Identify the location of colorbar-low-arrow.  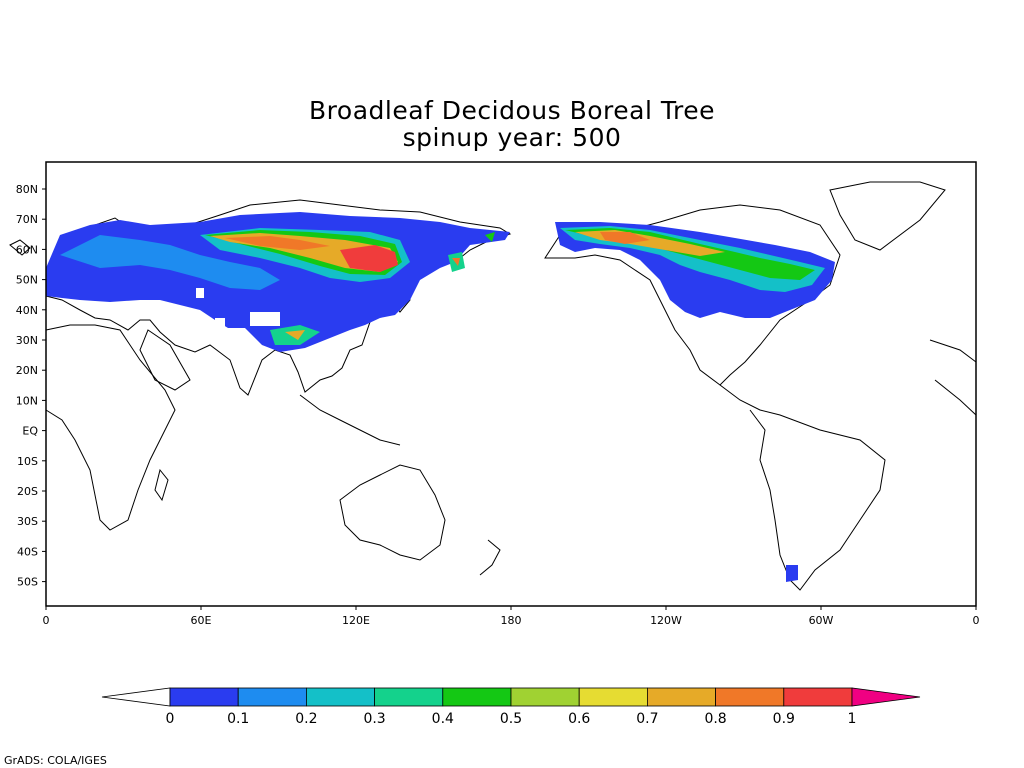
(136, 697).